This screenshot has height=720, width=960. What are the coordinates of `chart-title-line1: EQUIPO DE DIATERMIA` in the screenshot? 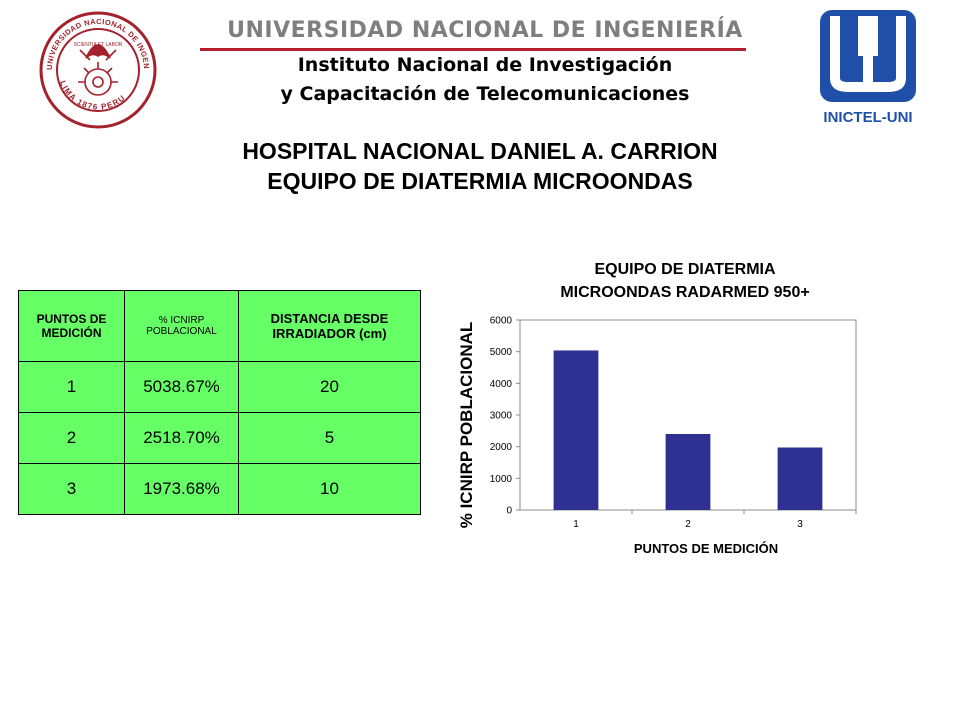 It's located at (684, 269).